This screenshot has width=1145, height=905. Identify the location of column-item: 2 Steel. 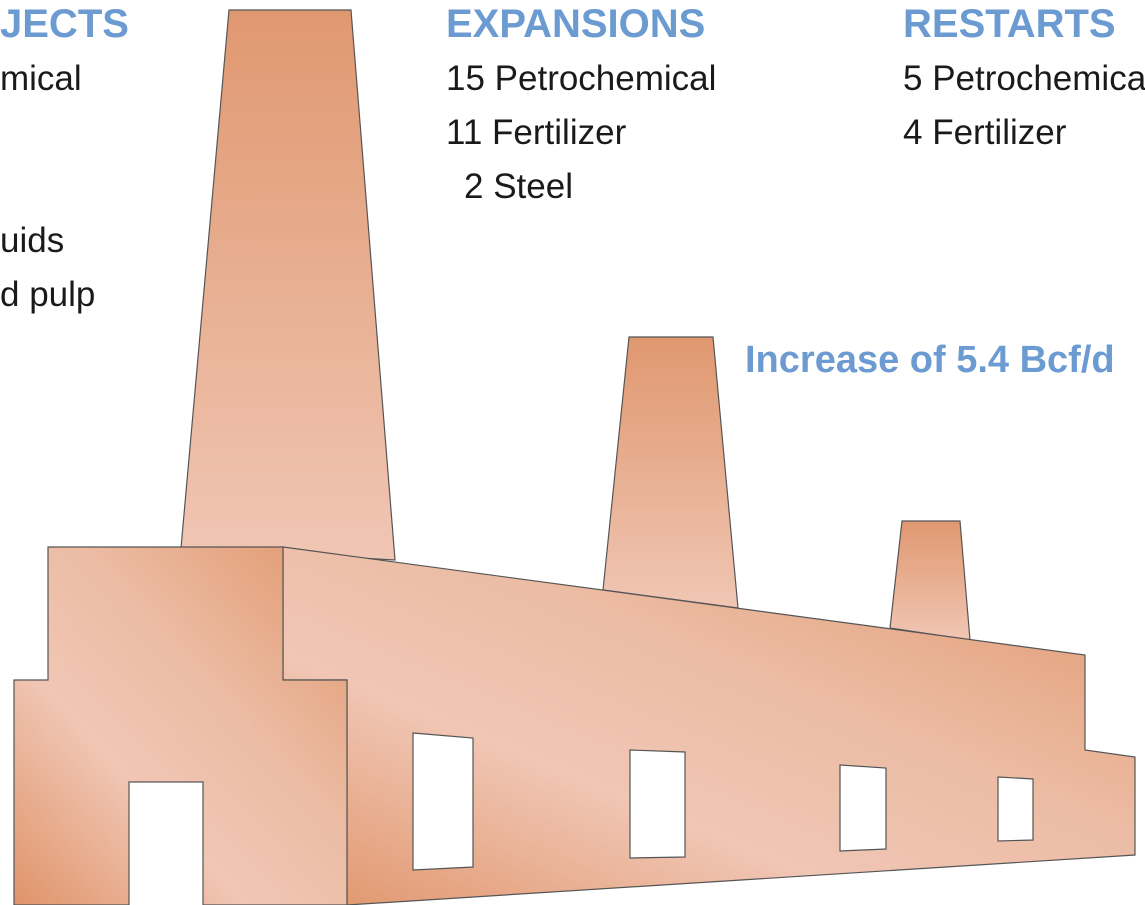
(518, 186).